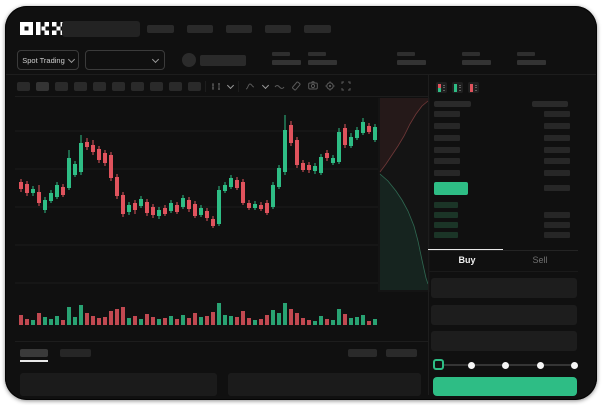 This screenshot has width=603, height=405. What do you see at coordinates (125, 60) in the screenshot?
I see `pair-selector-dropdown` at bounding box center [125, 60].